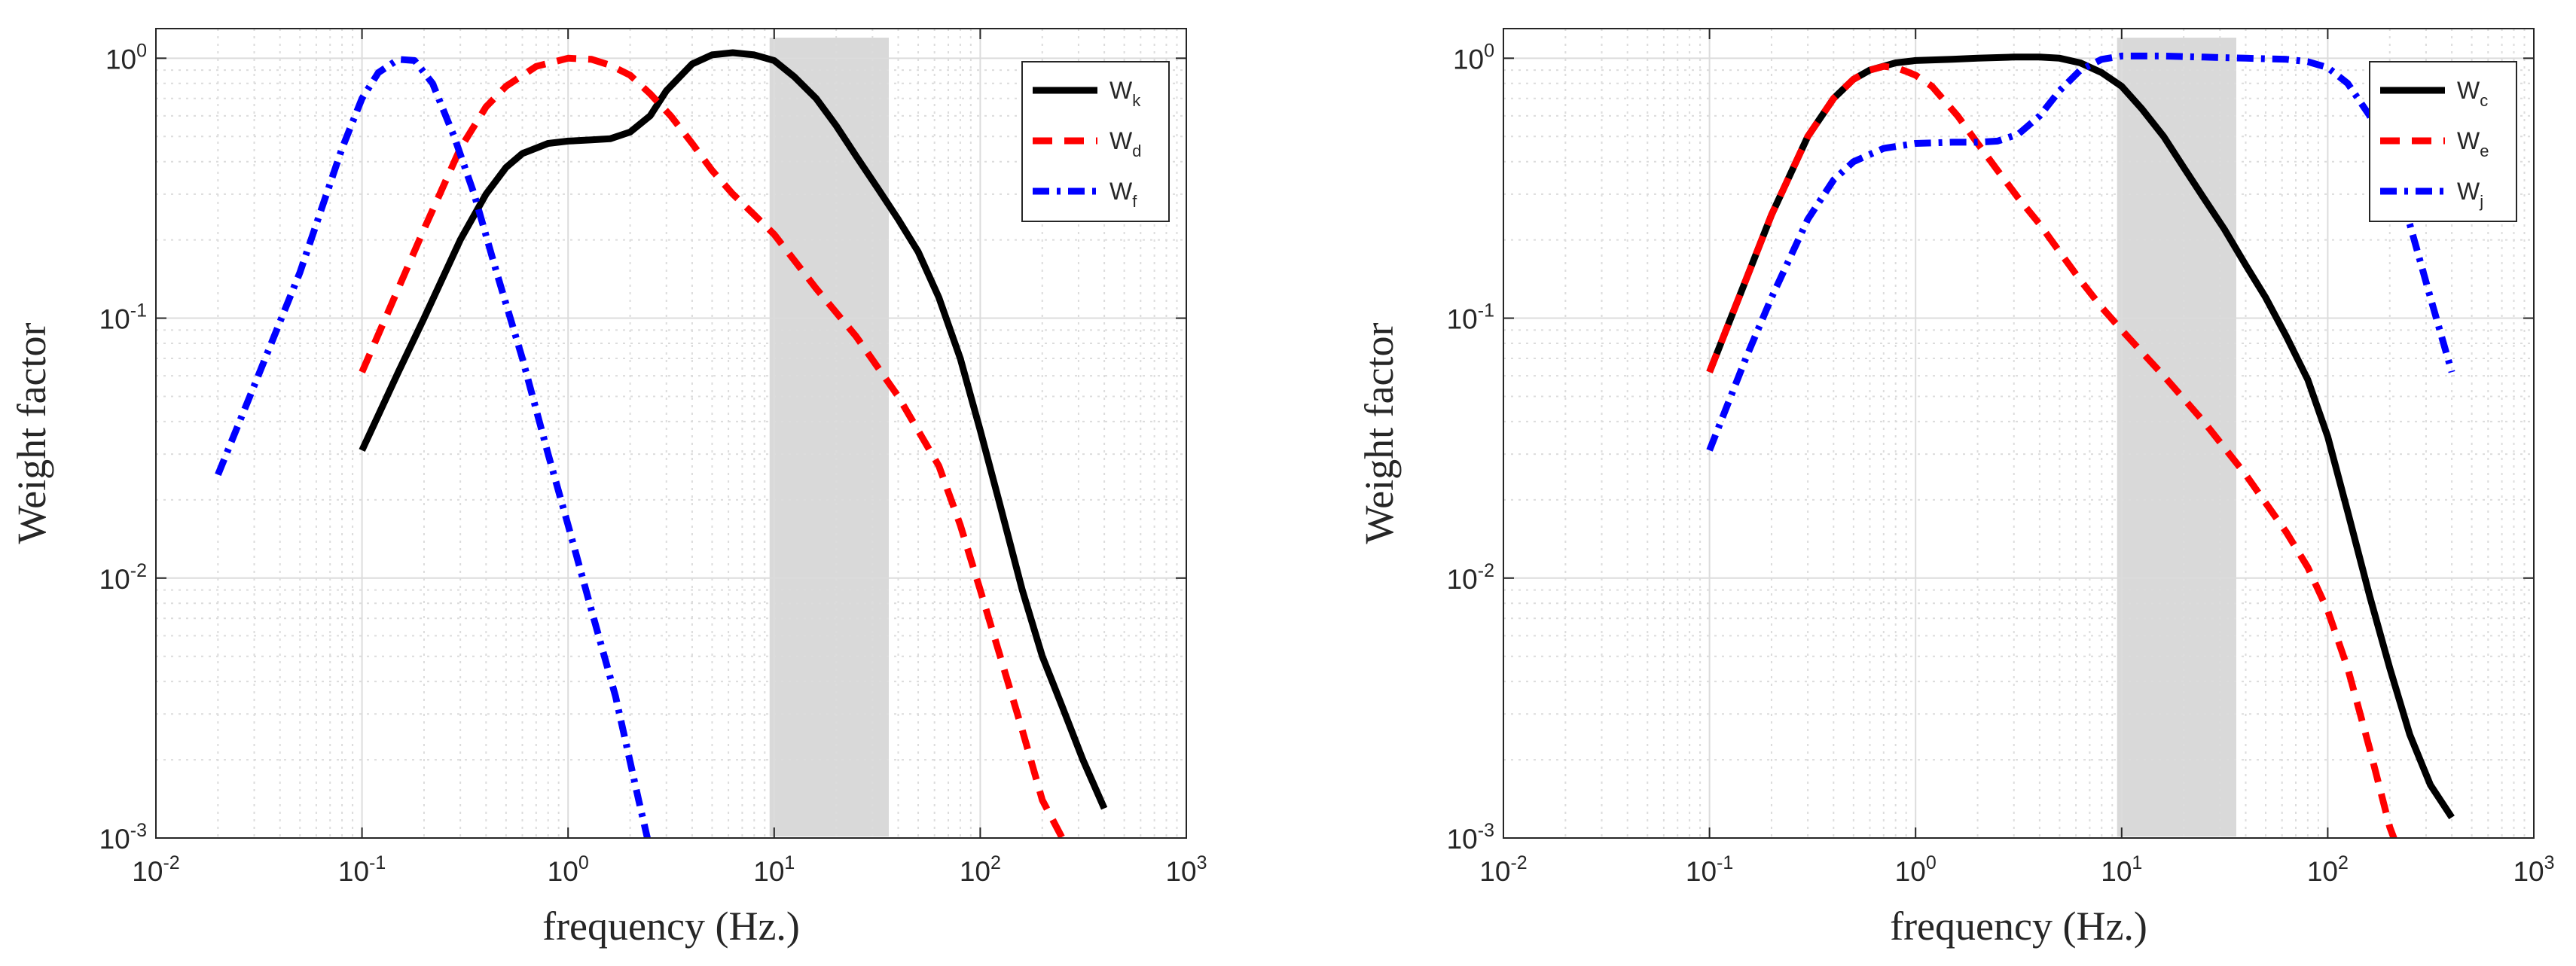 The width and height of the screenshot is (2576, 966). What do you see at coordinates (1125, 143) in the screenshot?
I see `legend-label-wd: Wd` at bounding box center [1125, 143].